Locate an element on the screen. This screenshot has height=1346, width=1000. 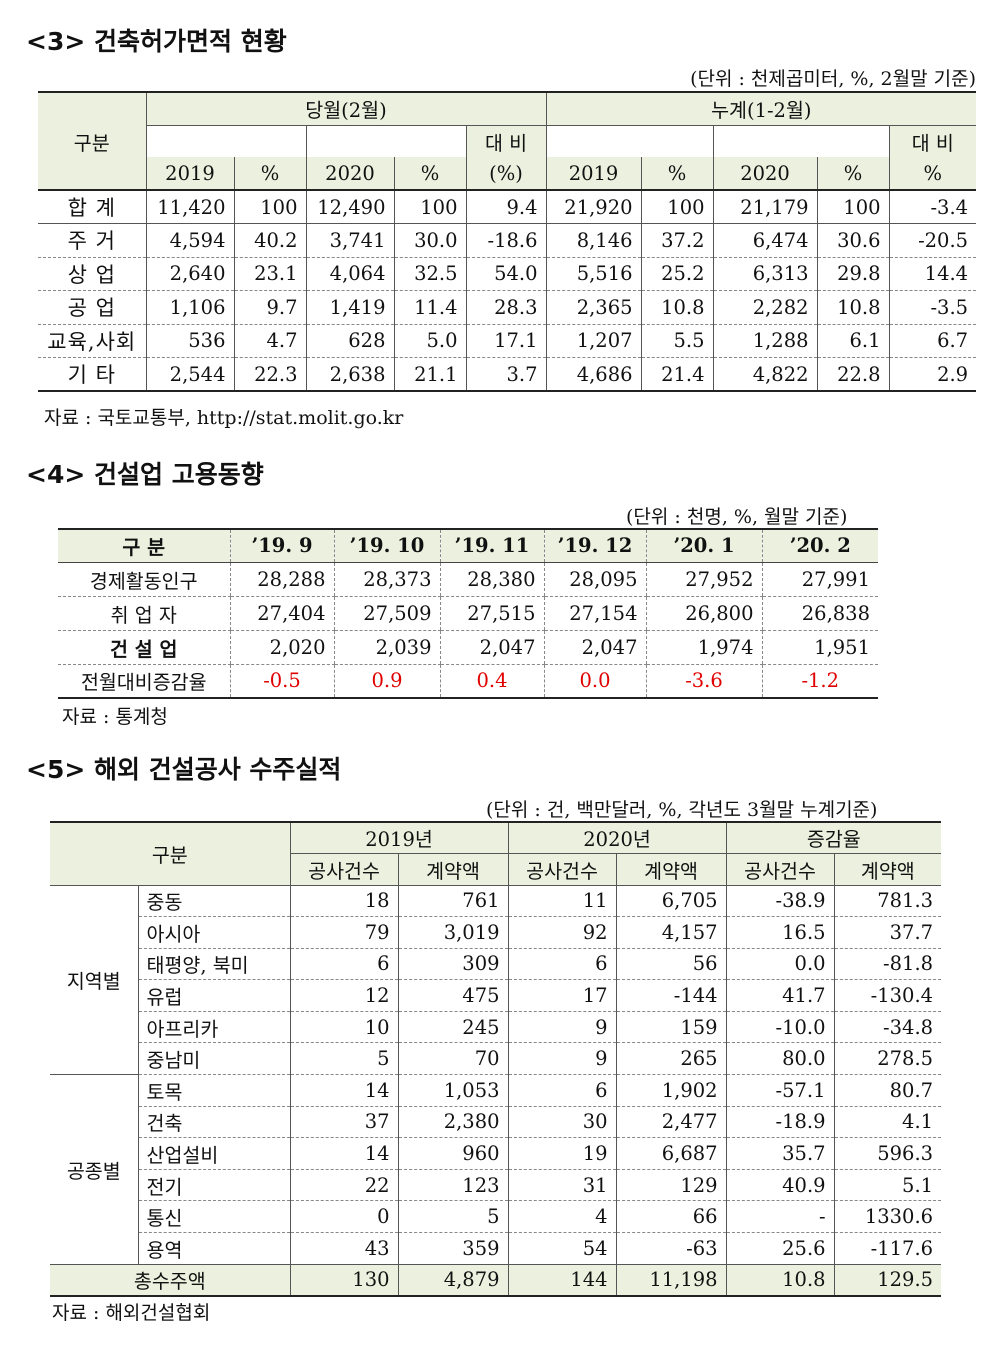
table-cell: -18.6 is located at coordinates (506, 240).